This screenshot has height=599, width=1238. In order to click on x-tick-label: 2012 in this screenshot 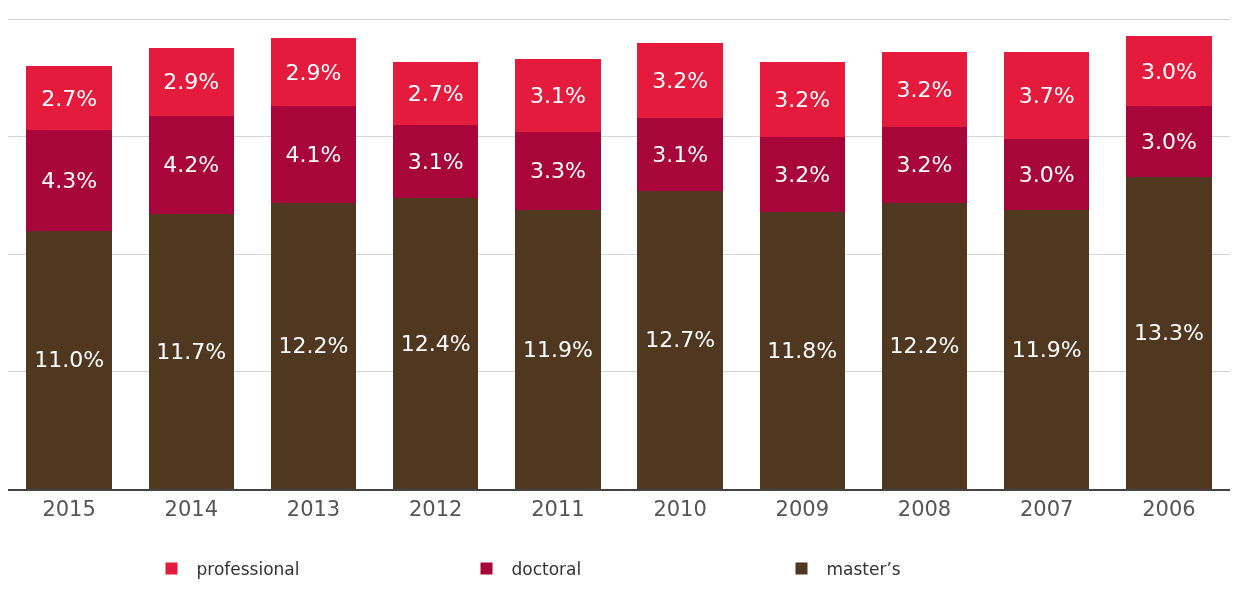, I will do `click(435, 508)`.